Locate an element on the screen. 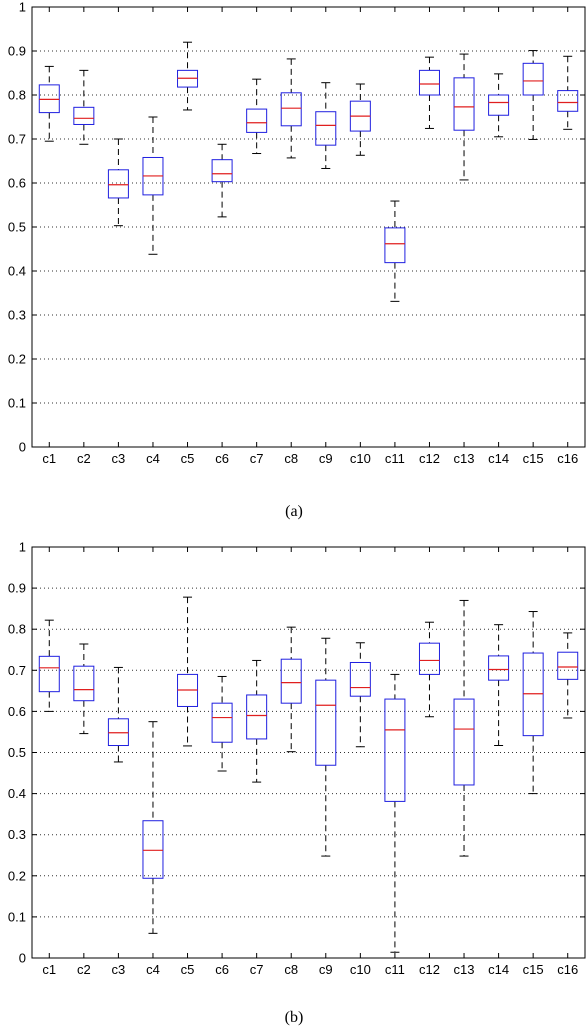 This screenshot has width=588, height=1028. y-tick-label: 0 is located at coordinates (22, 958).